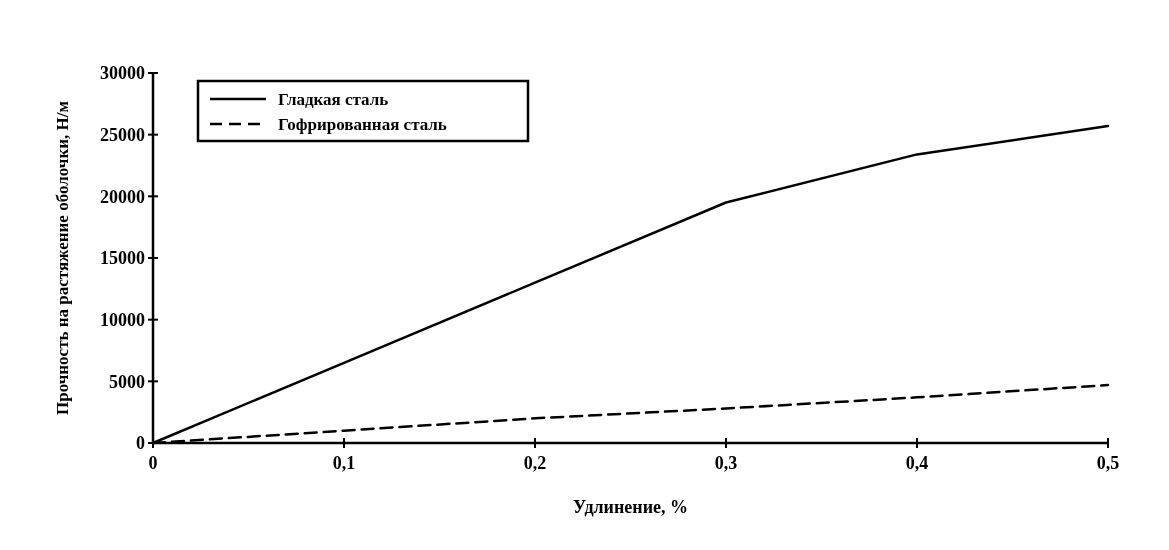 This screenshot has width=1169, height=550. What do you see at coordinates (726, 463) in the screenshot?
I see `x-tick-label: 0,3` at bounding box center [726, 463].